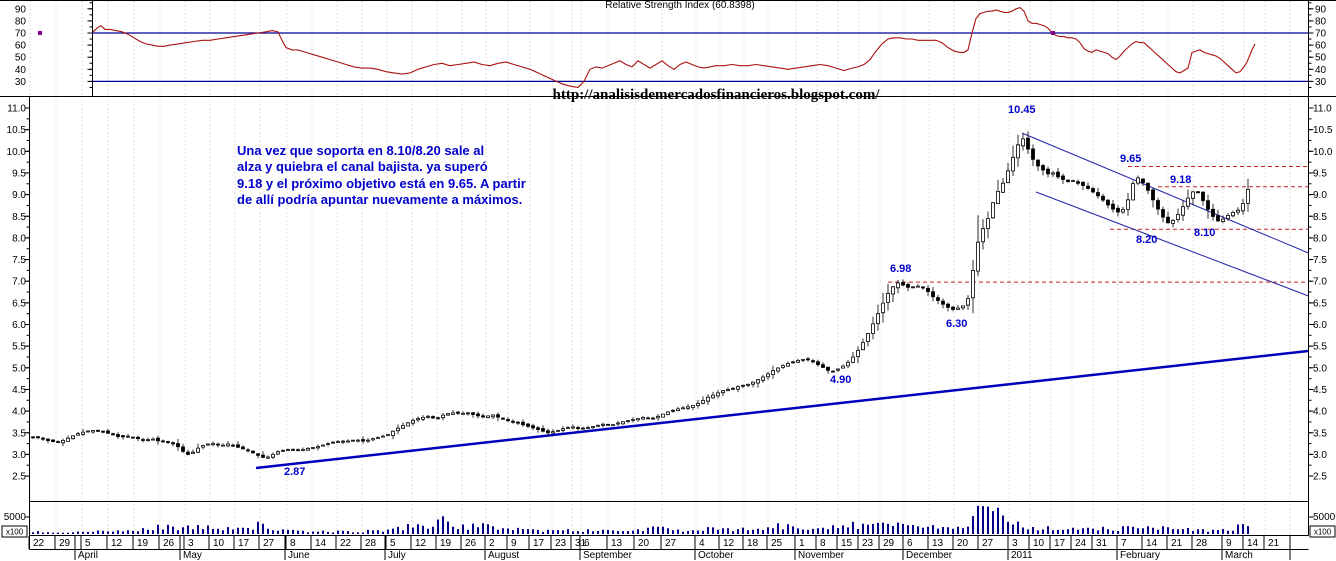 The image size is (1336, 561). I want to click on month-label-July: July, so click(397, 555).